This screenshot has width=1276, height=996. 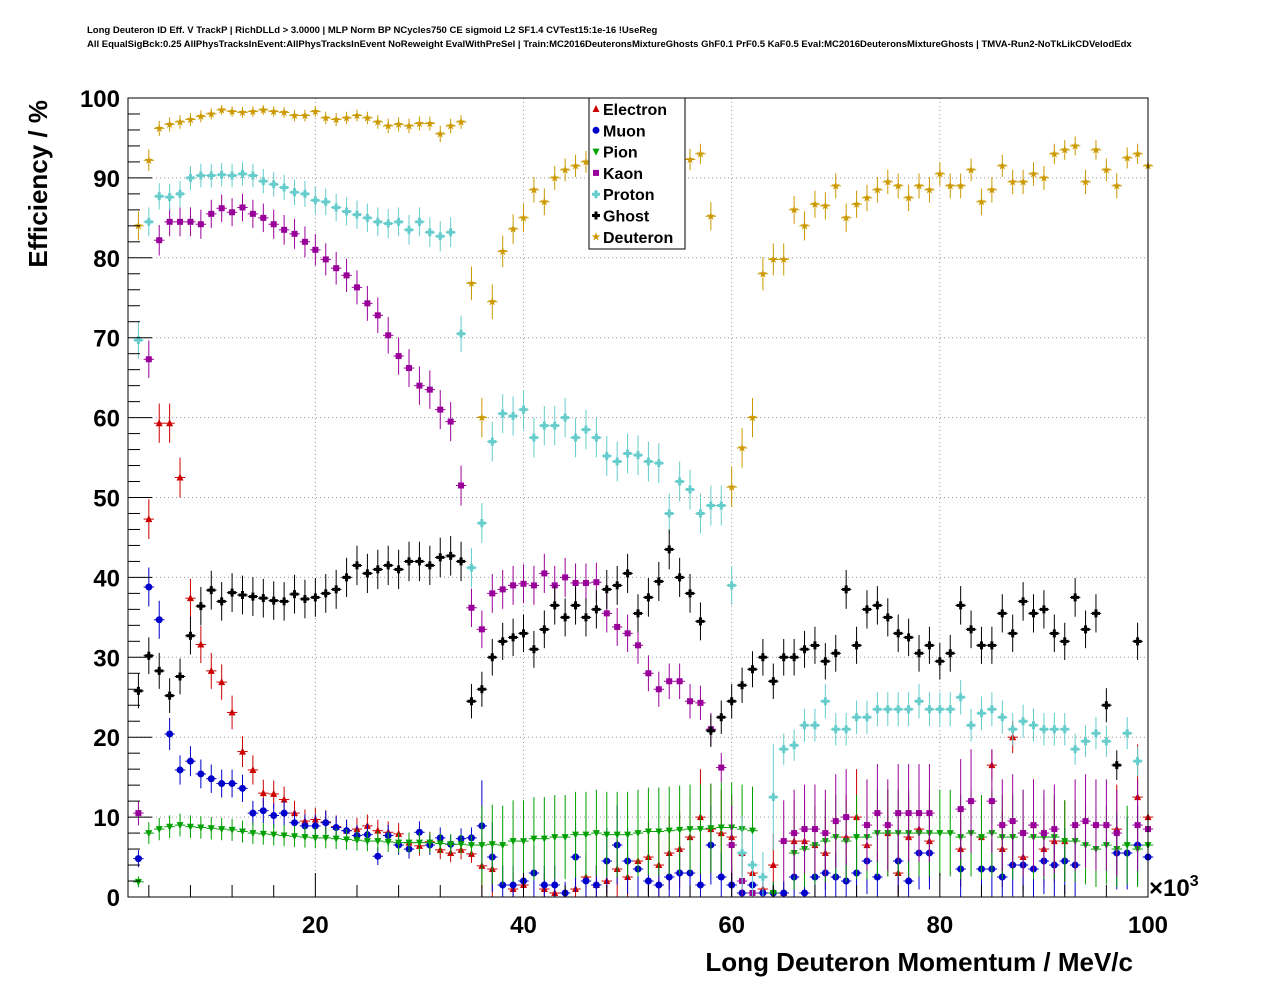 I want to click on x-axis-multiplier-exponent: 3, so click(x=1194, y=881).